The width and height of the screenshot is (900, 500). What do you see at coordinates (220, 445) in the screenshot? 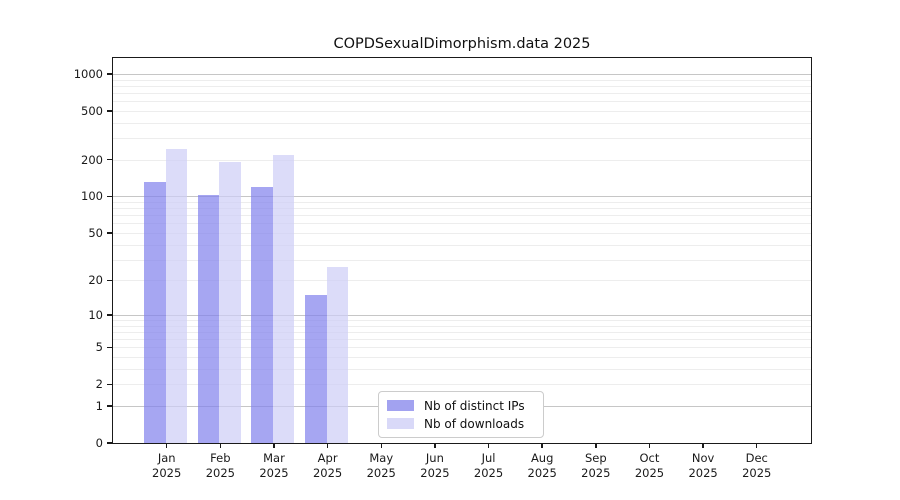
I see `x-tick-feb` at bounding box center [220, 445].